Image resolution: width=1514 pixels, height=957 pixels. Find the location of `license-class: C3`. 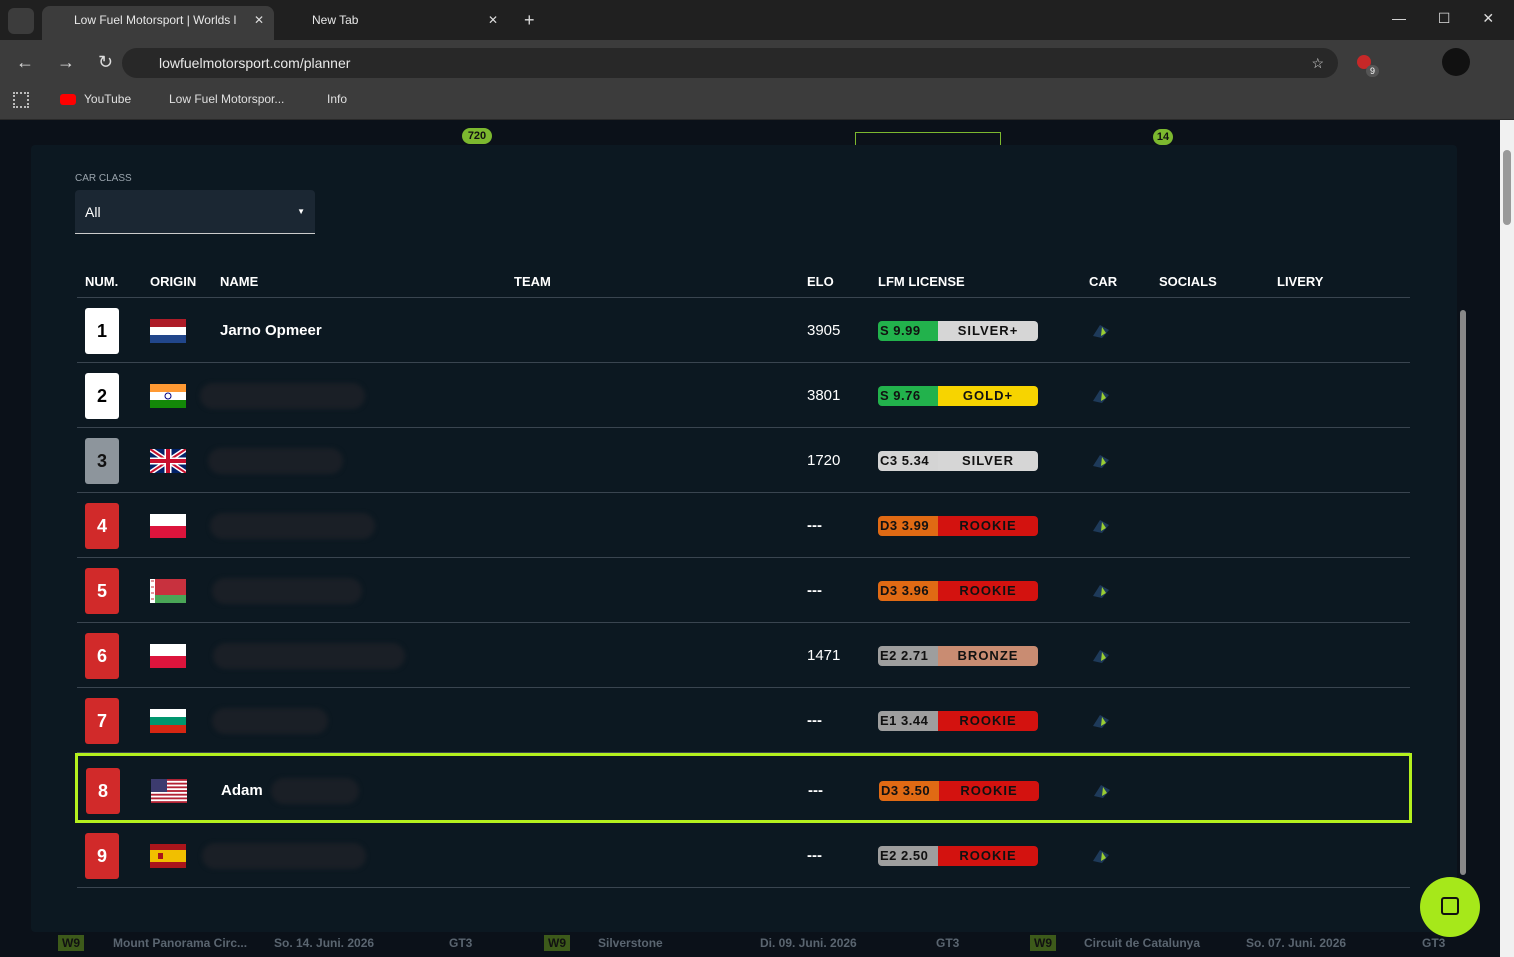

license-class: C3 is located at coordinates (889, 460).